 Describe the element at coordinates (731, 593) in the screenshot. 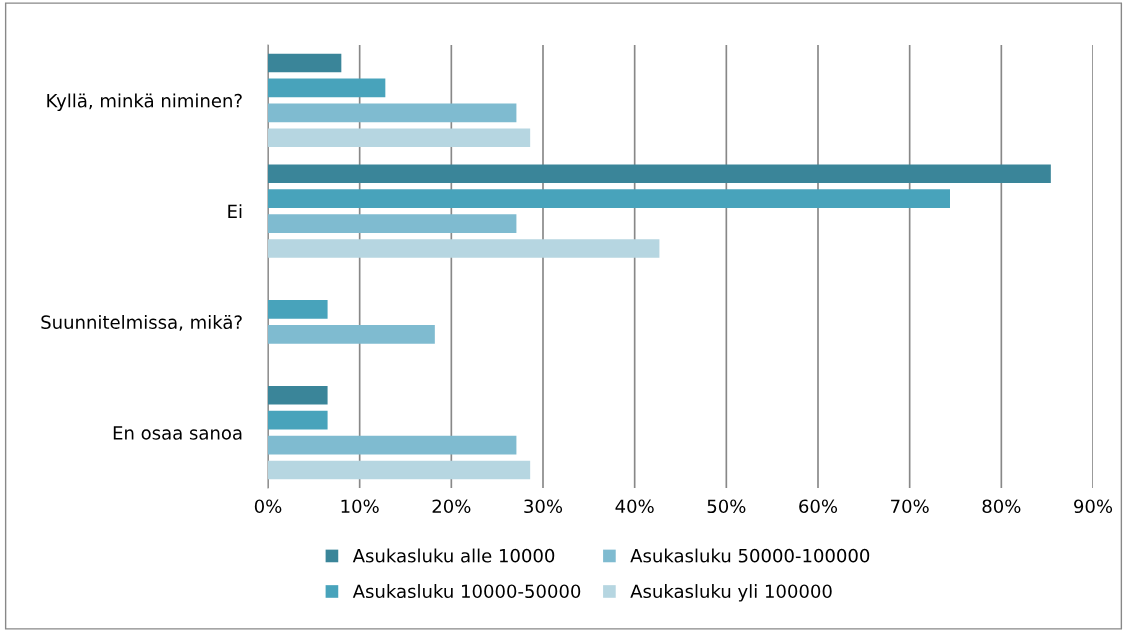

I see `legend-label: Asukasluku yli 100000` at that location.